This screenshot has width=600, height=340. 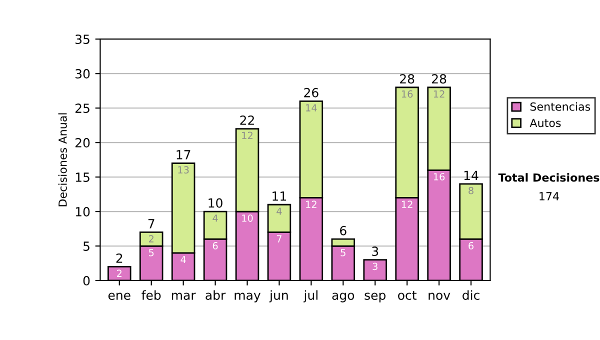 I want to click on total-label: 6, so click(x=343, y=231).